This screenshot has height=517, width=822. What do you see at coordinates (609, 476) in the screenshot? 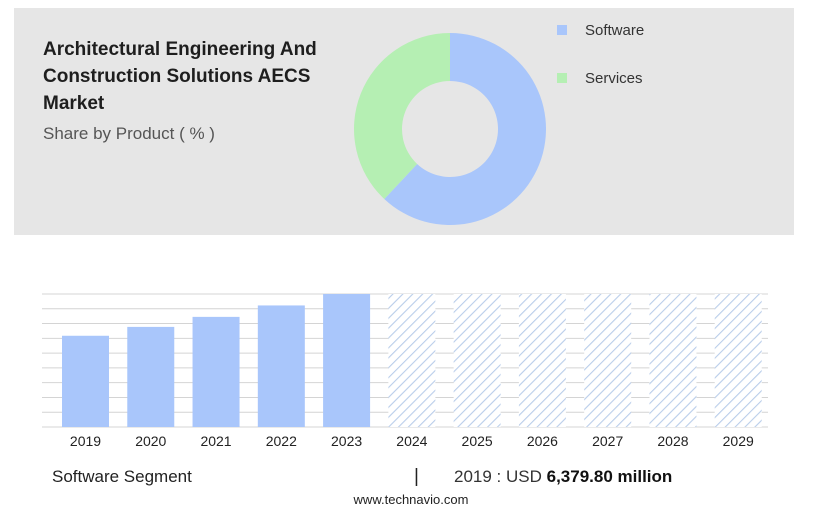
I see `stat-value: 6,379.80 million` at bounding box center [609, 476].